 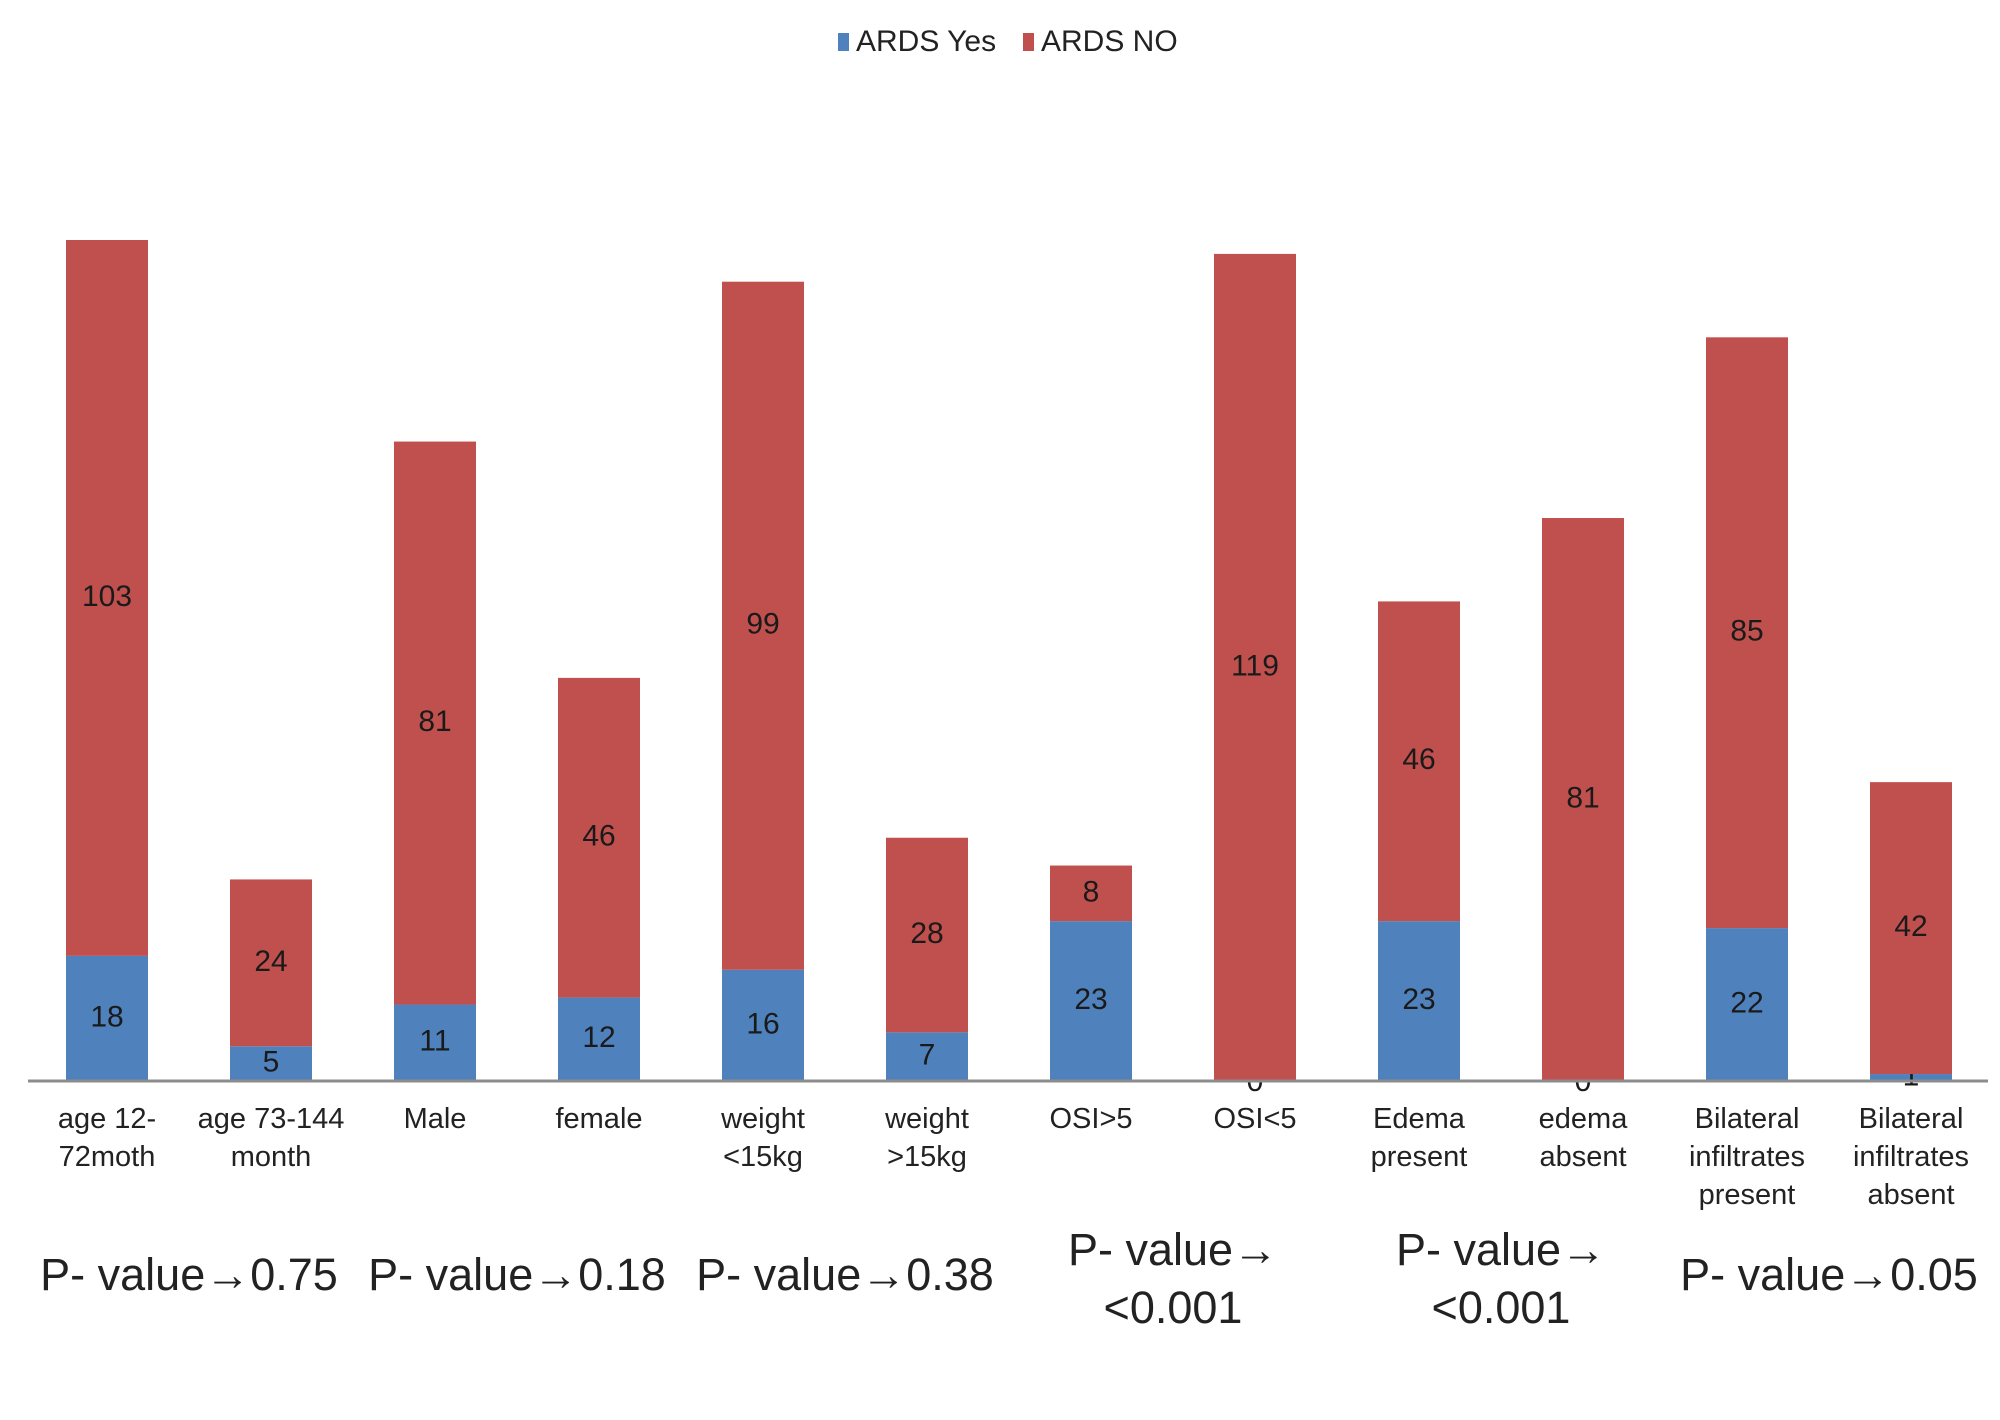 I want to click on category-label-0: age 12-72moth, so click(x=107, y=1138).